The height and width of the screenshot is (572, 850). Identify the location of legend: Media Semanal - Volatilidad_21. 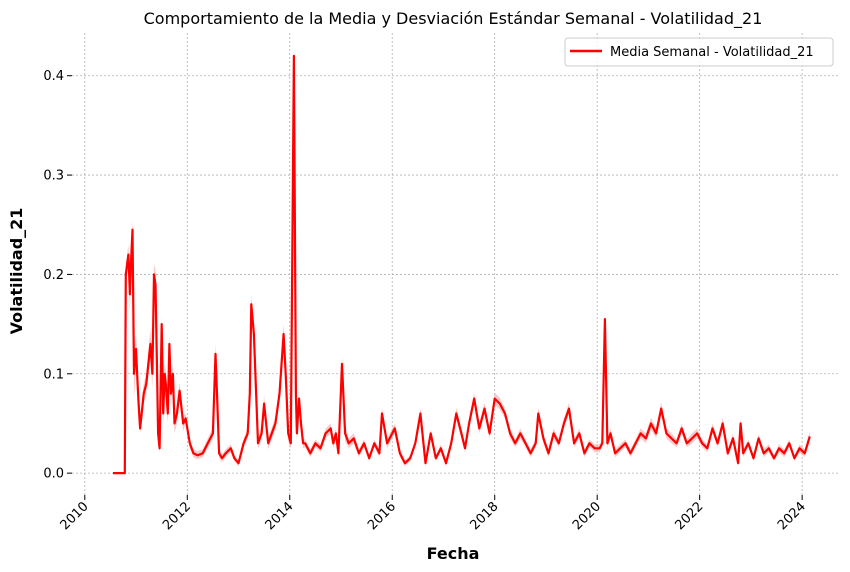
(699, 52).